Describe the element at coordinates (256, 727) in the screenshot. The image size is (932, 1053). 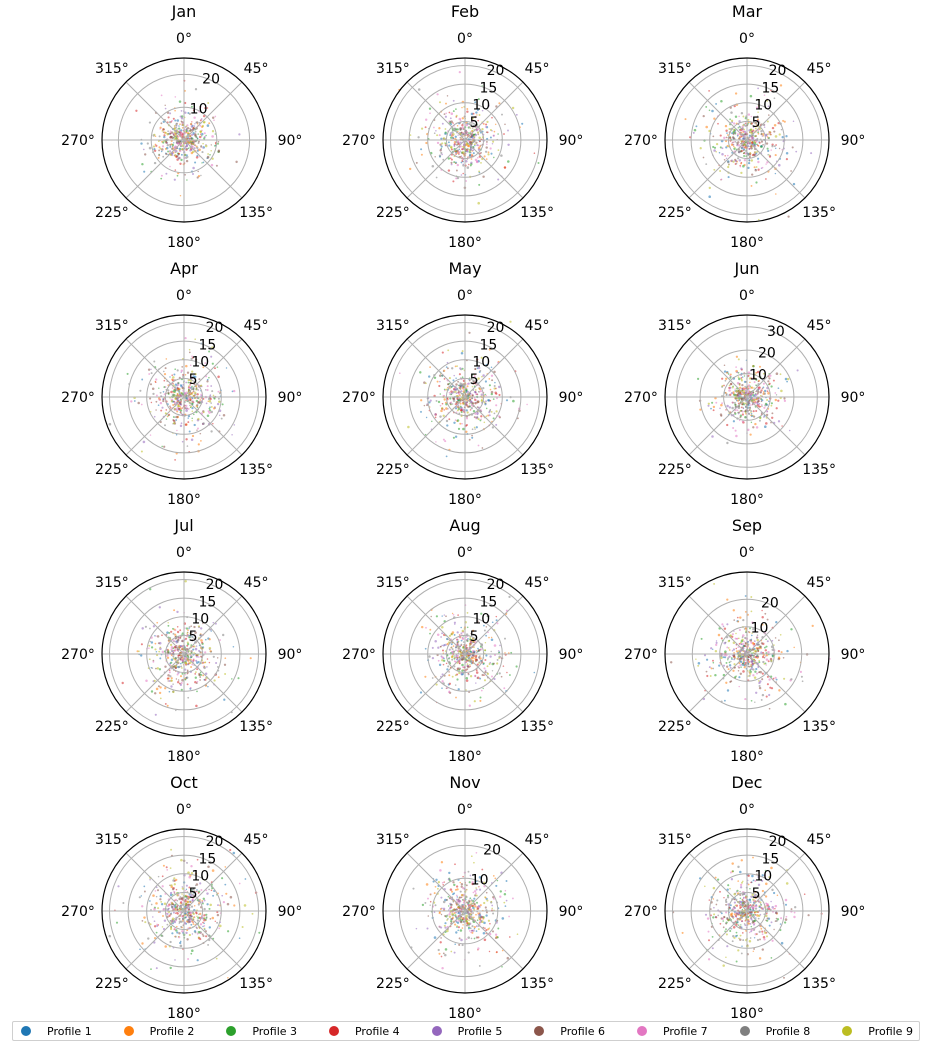
I see `angle-tick-label: 135°` at that location.